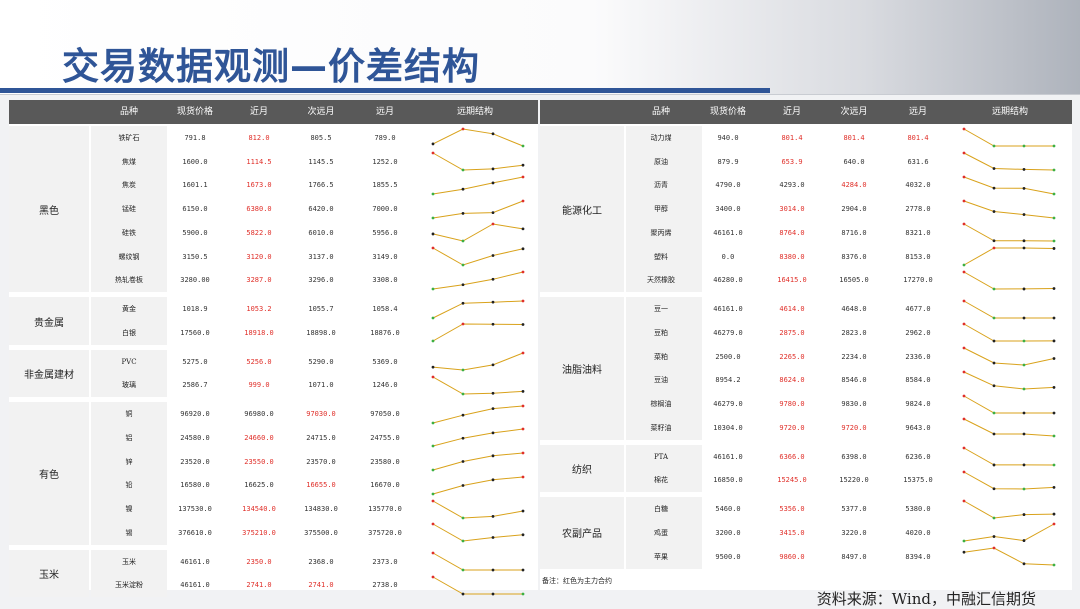  What do you see at coordinates (321, 532) in the screenshot?
I see `next-price-cell: 375500.0` at bounding box center [321, 532].